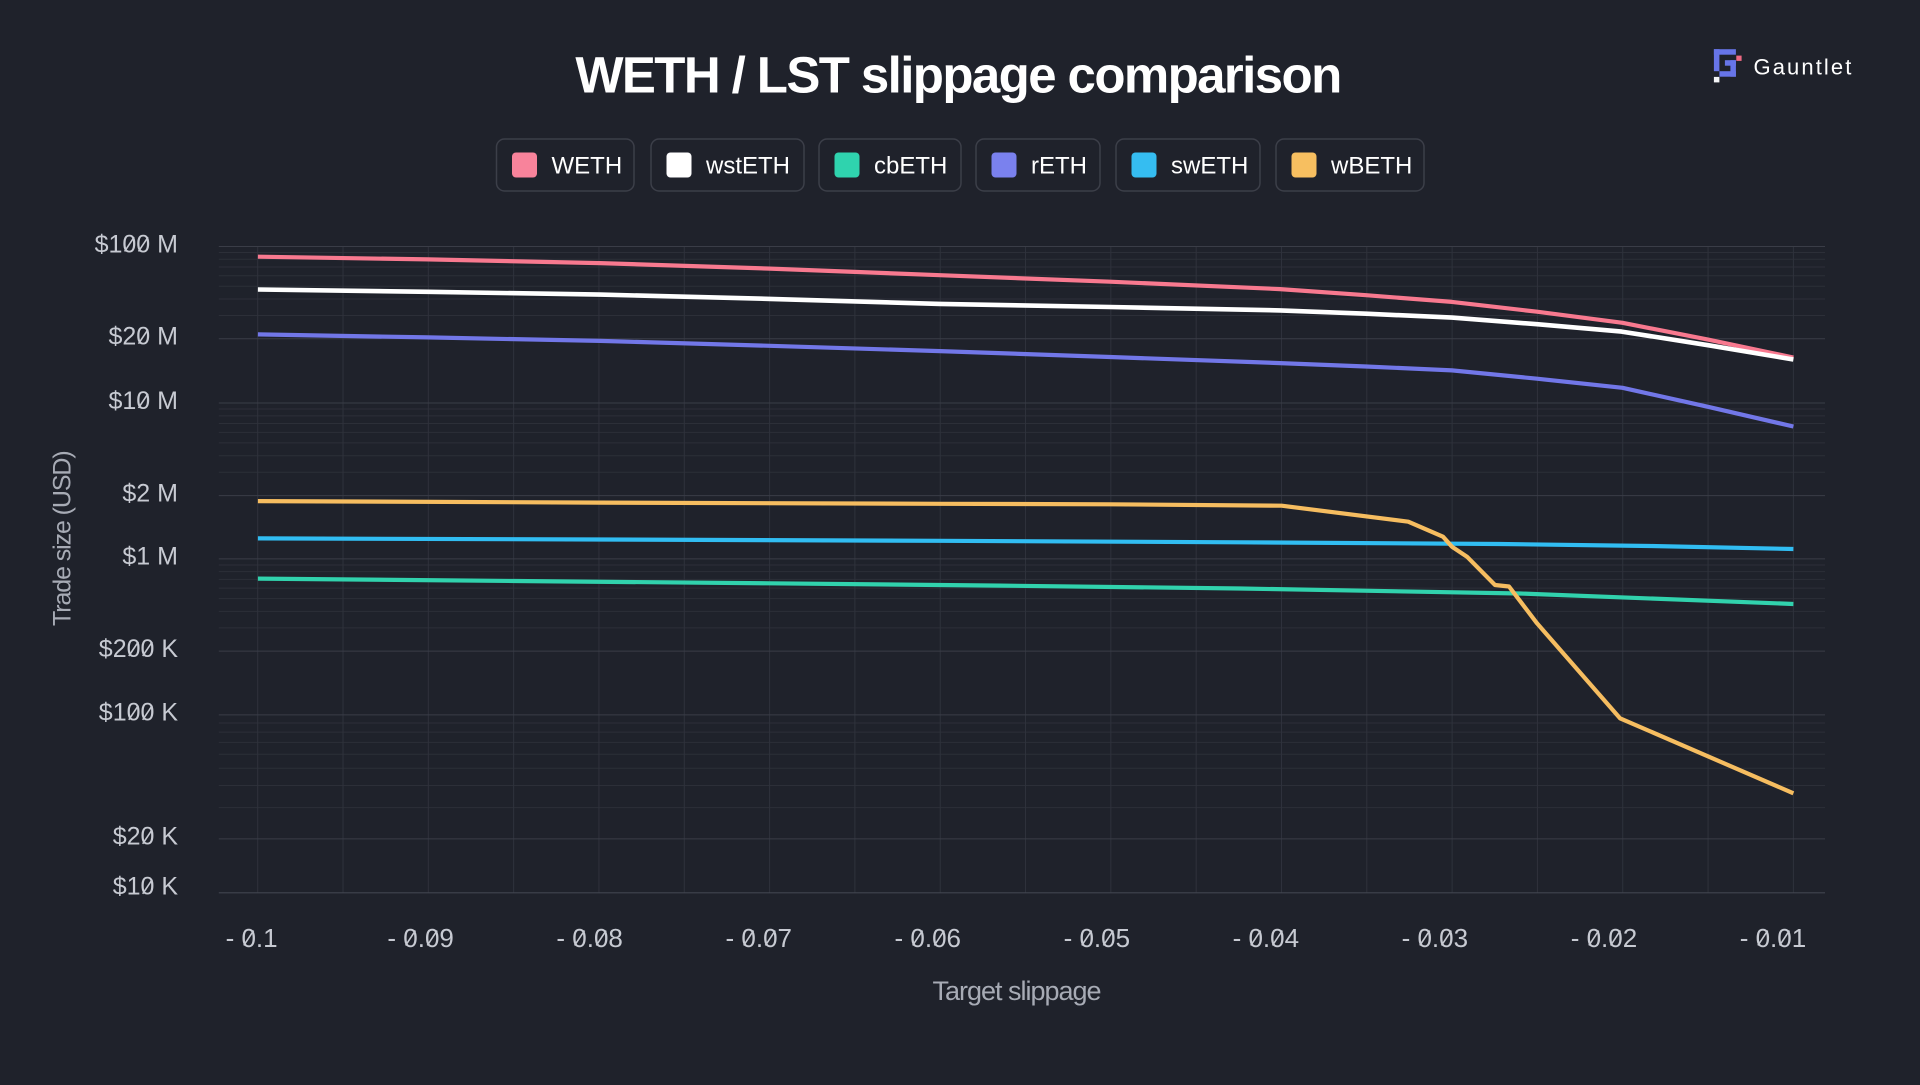  What do you see at coordinates (1435, 938) in the screenshot?
I see `svg-text: - 0.03` at bounding box center [1435, 938].